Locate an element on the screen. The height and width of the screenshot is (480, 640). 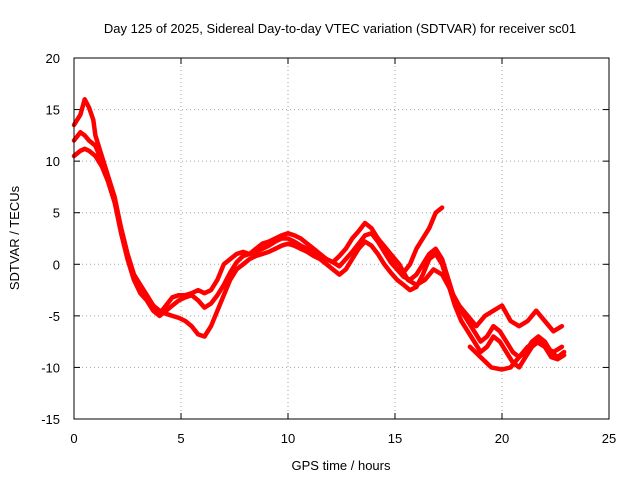
x-tick-label: 0 is located at coordinates (73, 438).